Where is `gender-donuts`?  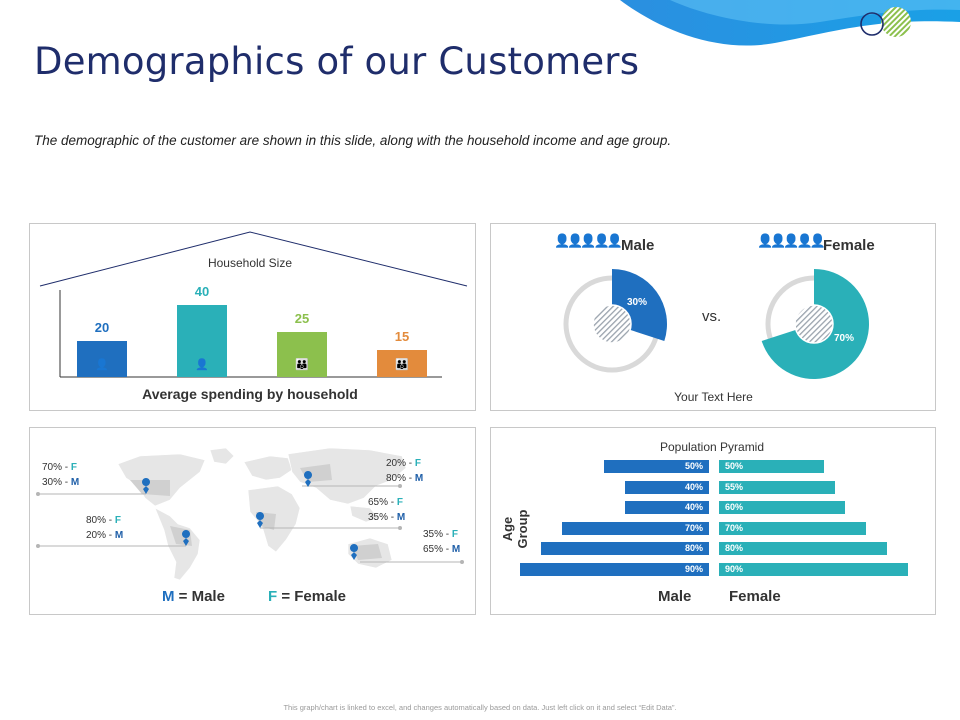
gender-donuts is located at coordinates (716, 324).